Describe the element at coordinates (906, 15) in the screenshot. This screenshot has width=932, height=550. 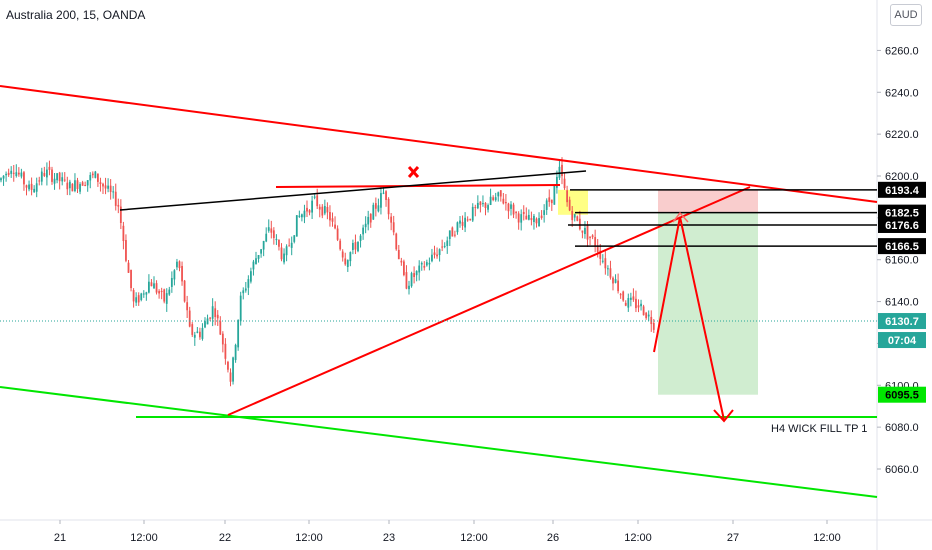
I see `currency-badge: AUD` at that location.